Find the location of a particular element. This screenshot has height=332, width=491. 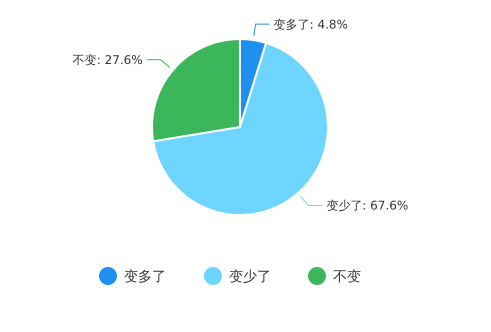

data-label: 变少了: 67.6% is located at coordinates (367, 205).